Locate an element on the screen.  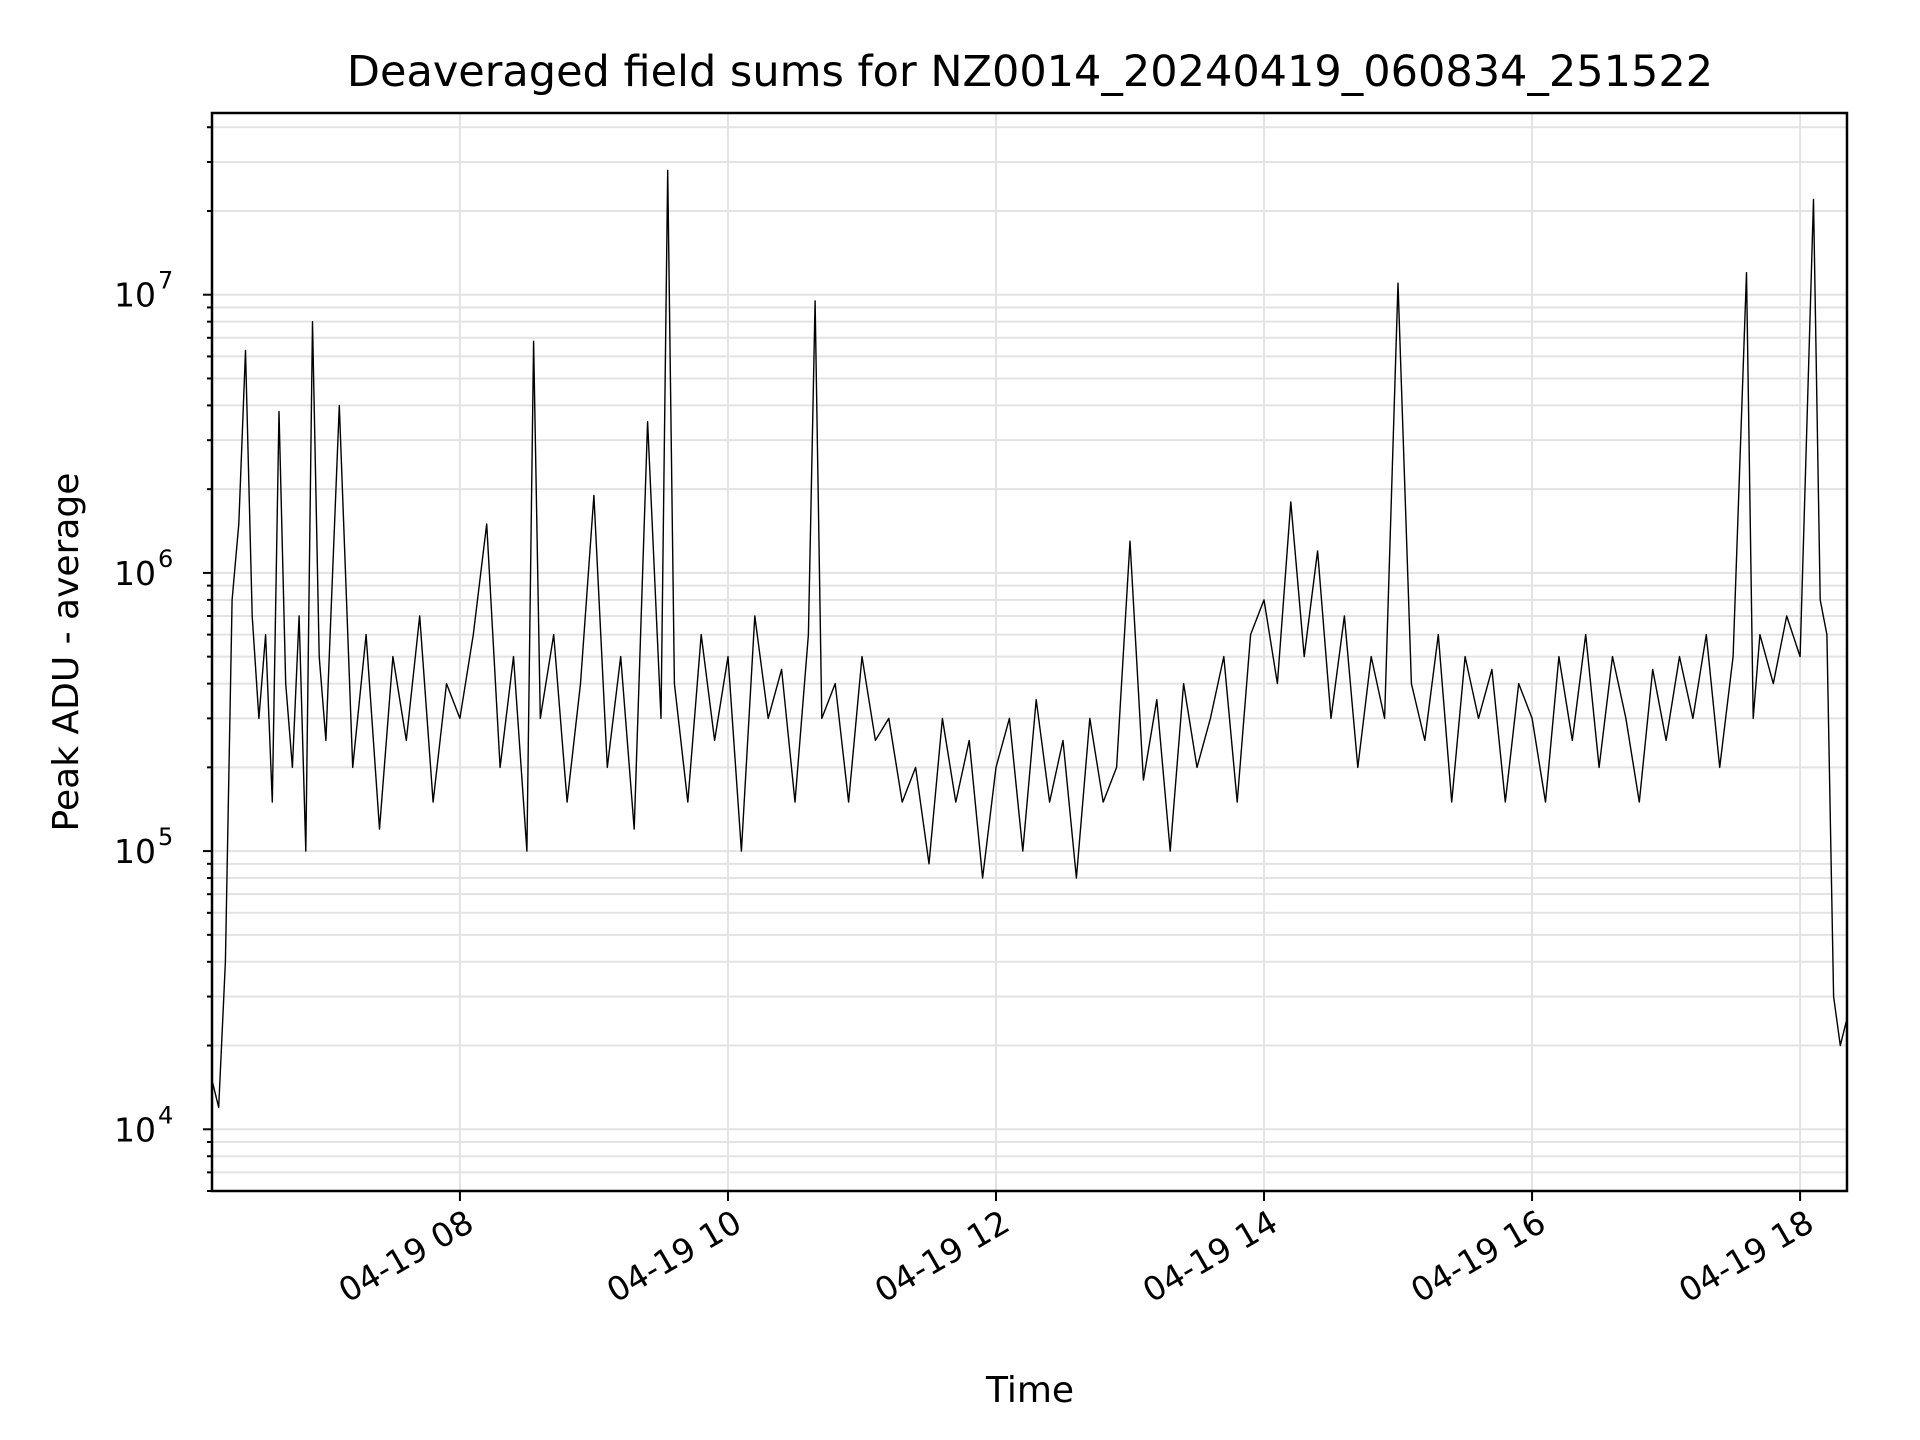
x-tick-label: 04-19 12 is located at coordinates (942, 1256).